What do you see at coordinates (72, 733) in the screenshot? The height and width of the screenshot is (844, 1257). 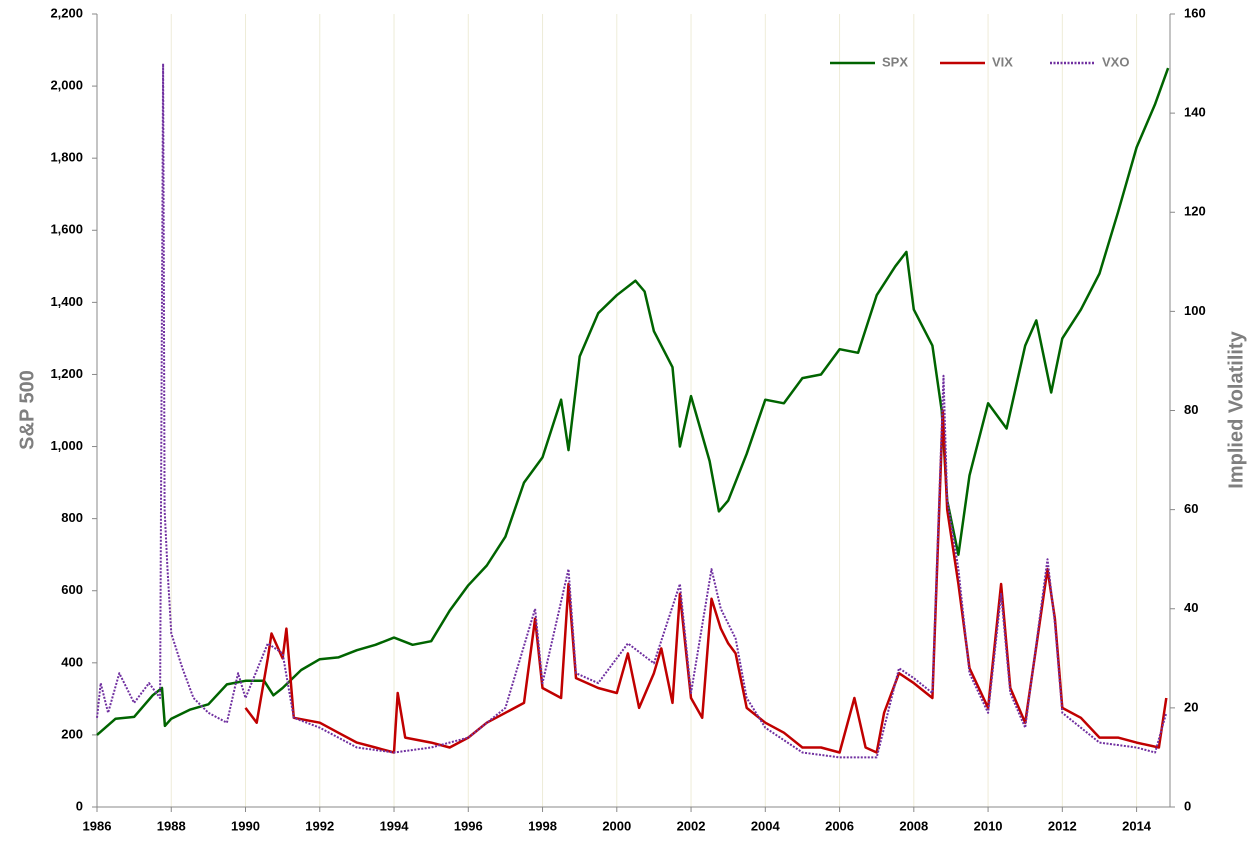 I see `y-tick-label: 200` at bounding box center [72, 733].